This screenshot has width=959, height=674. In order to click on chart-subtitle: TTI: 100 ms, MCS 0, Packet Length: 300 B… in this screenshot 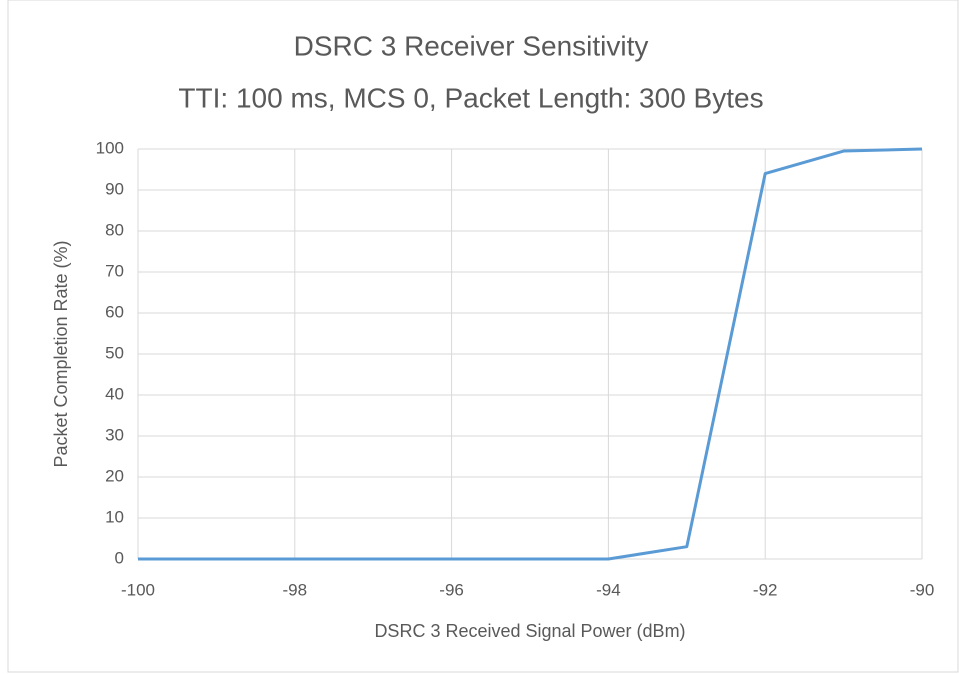, I will do `click(470, 97)`.